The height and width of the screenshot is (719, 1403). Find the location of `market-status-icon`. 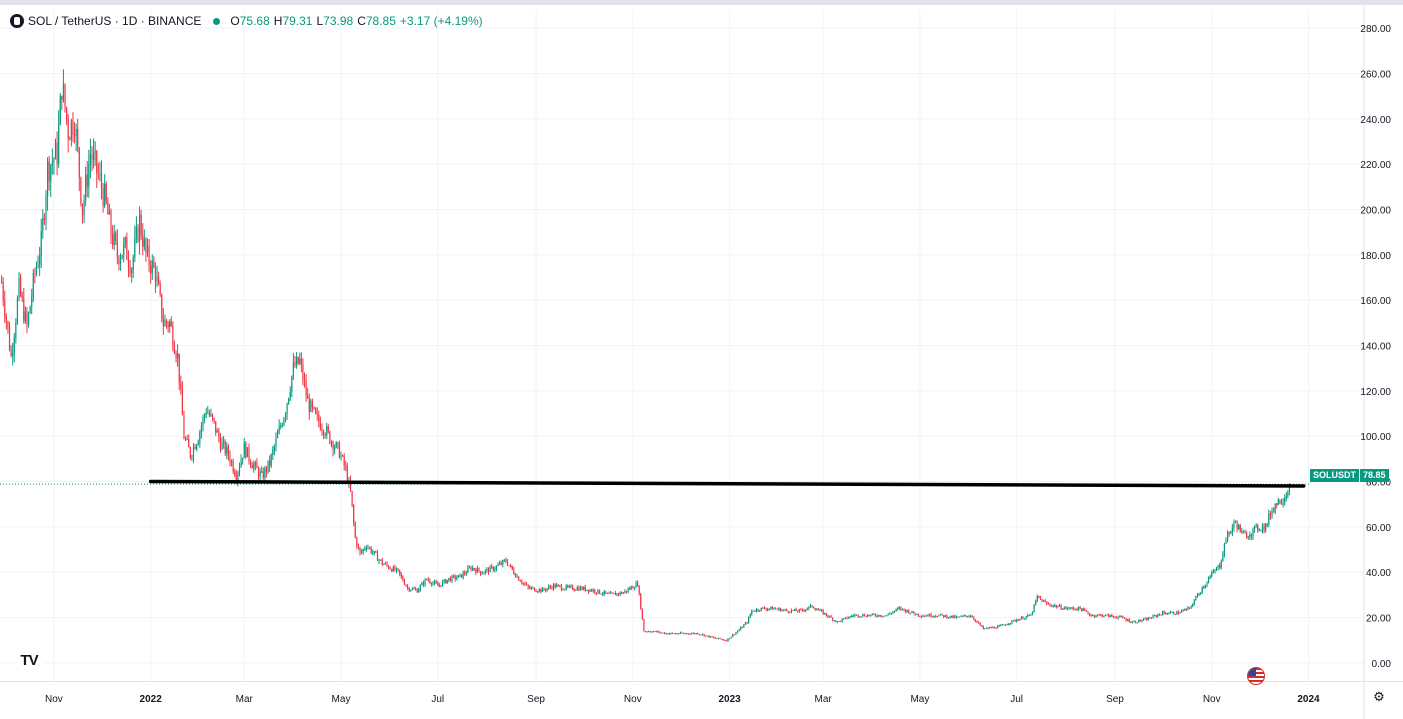

market-status-icon is located at coordinates (217, 21).